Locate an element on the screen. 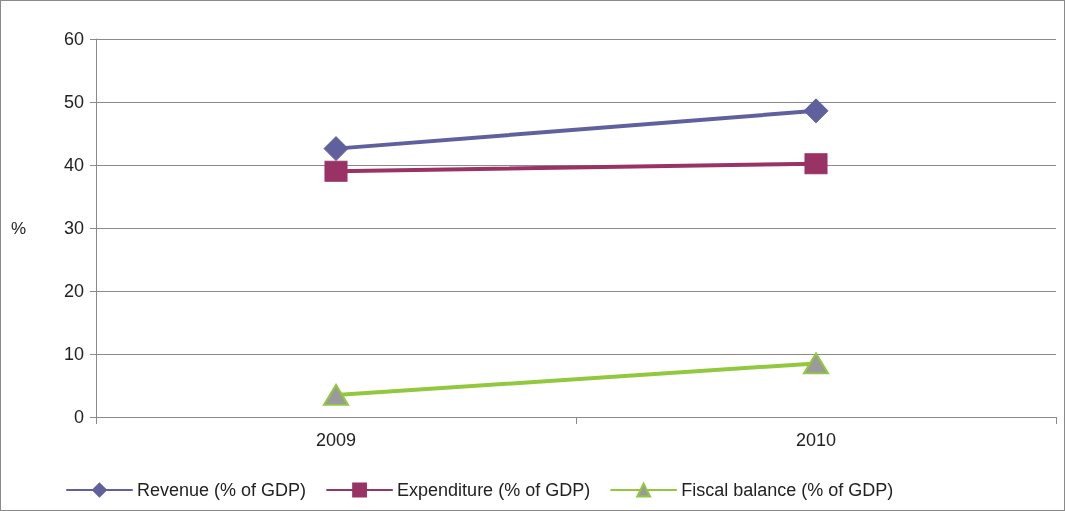 This screenshot has width=1065, height=511. y-tick-label: 60 is located at coordinates (73, 39).